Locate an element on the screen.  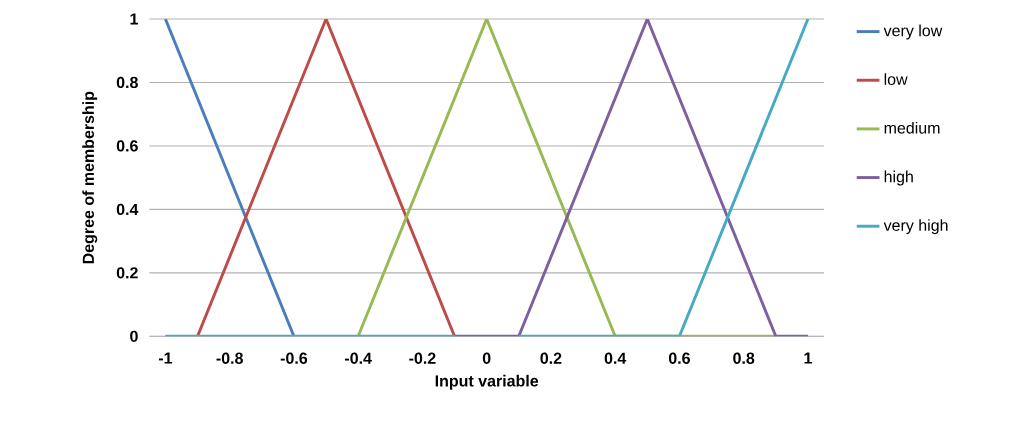
x-tick-label: -1 is located at coordinates (165, 358).